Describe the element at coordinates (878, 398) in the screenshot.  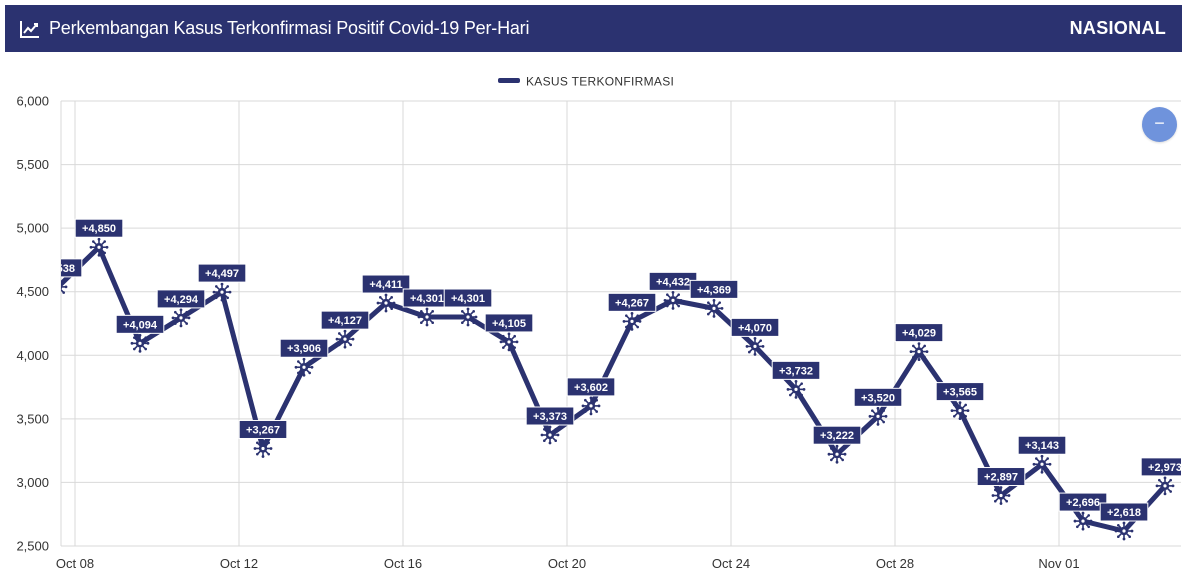
I see `data-label-text: +3,520` at that location.